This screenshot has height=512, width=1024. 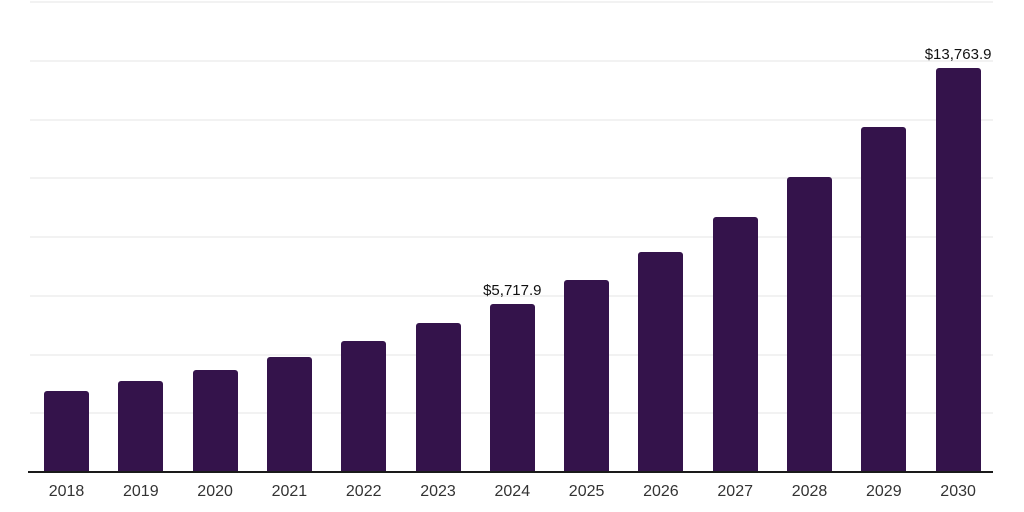 I want to click on x-axis-line, so click(x=510, y=472).